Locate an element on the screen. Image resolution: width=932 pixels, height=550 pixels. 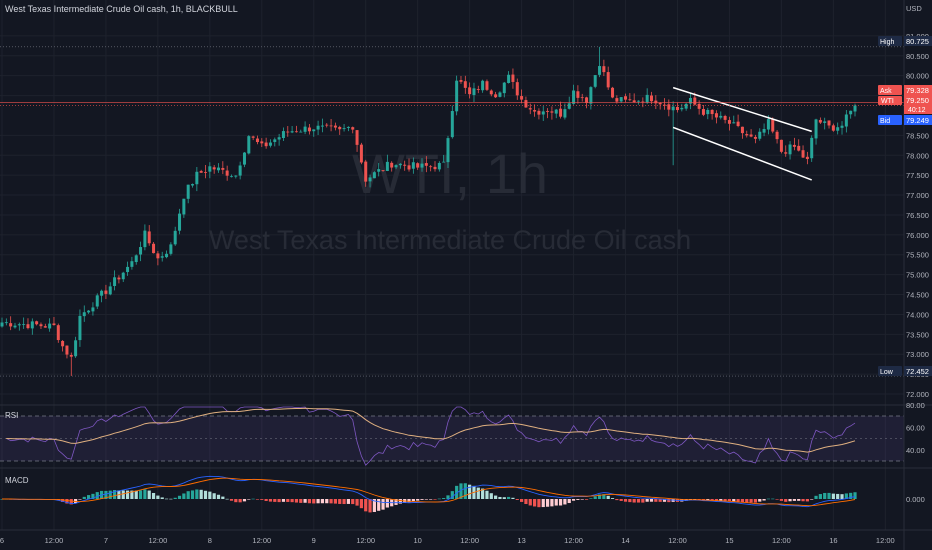
channel-upper-line is located at coordinates (742, 109).